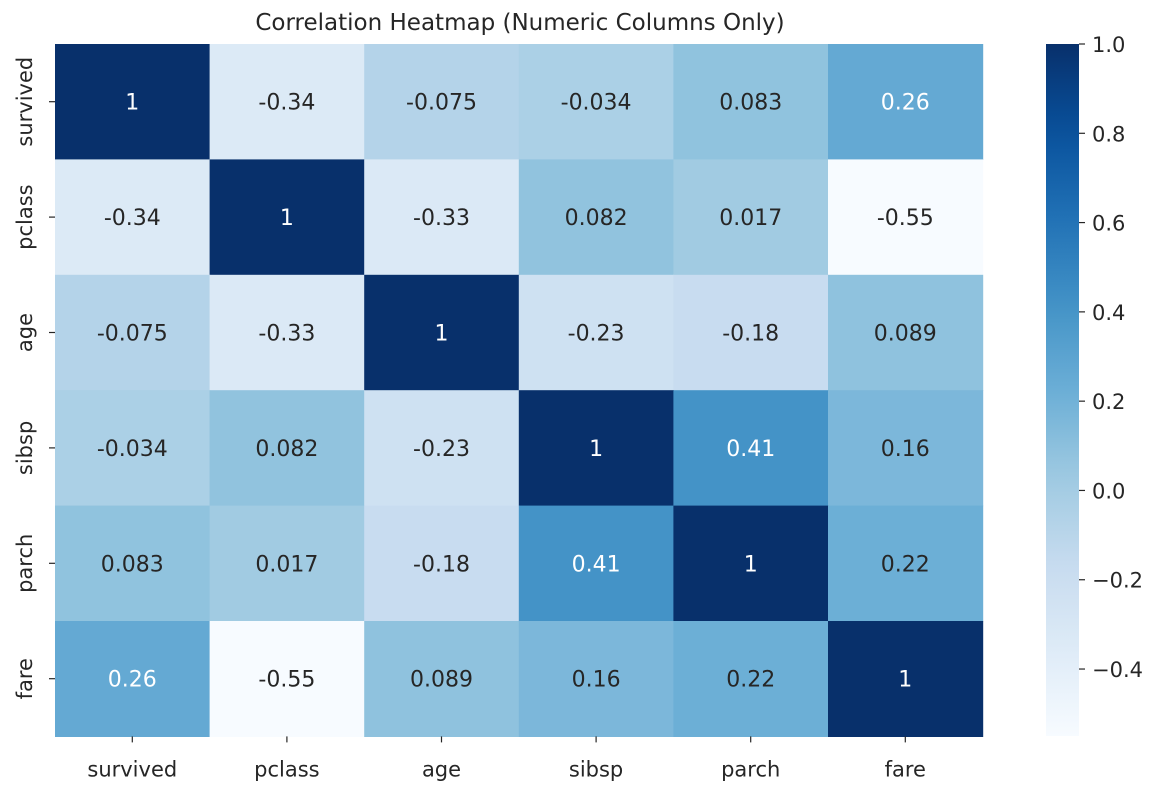 The image size is (1166, 794). Describe the element at coordinates (34, 378) in the screenshot. I see `y-tick-labels: survived pclass age sibsp parch fare` at that location.